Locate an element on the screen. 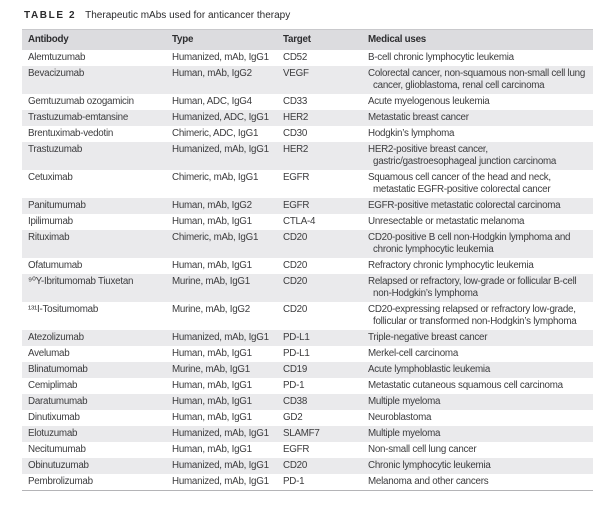 The height and width of the screenshot is (513, 615). cell-antibody: Ipilimumab is located at coordinates (50, 221).